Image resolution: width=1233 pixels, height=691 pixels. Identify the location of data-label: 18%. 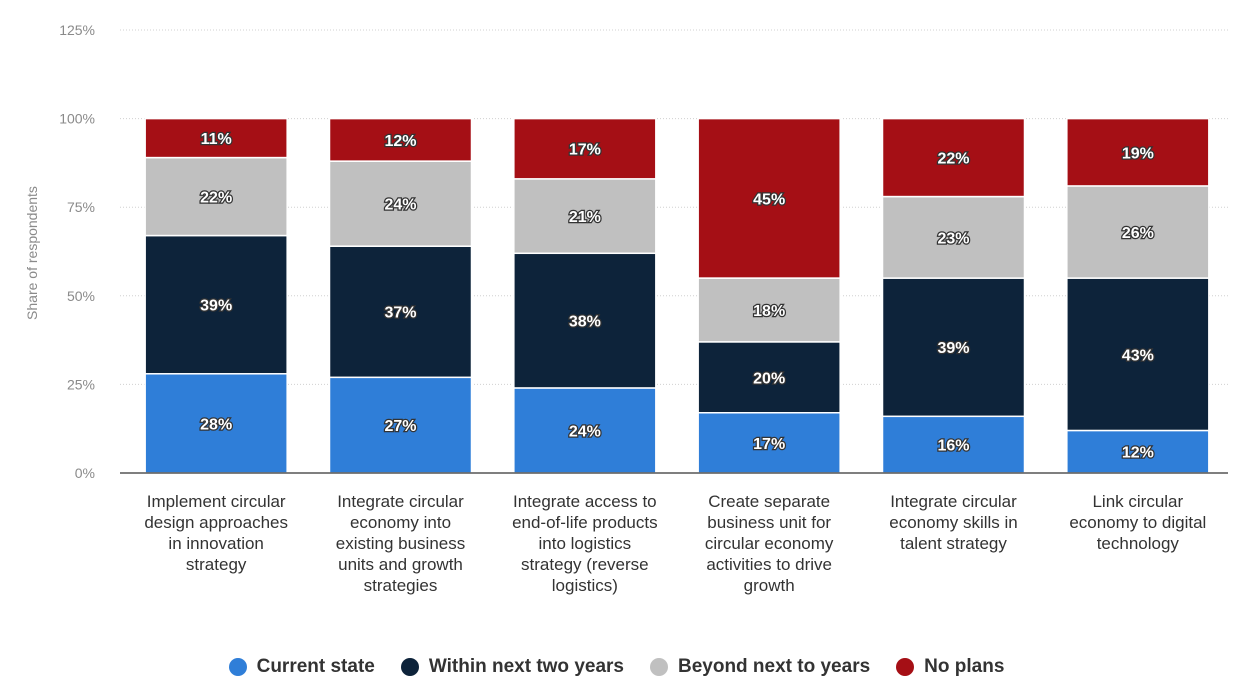
(769, 311).